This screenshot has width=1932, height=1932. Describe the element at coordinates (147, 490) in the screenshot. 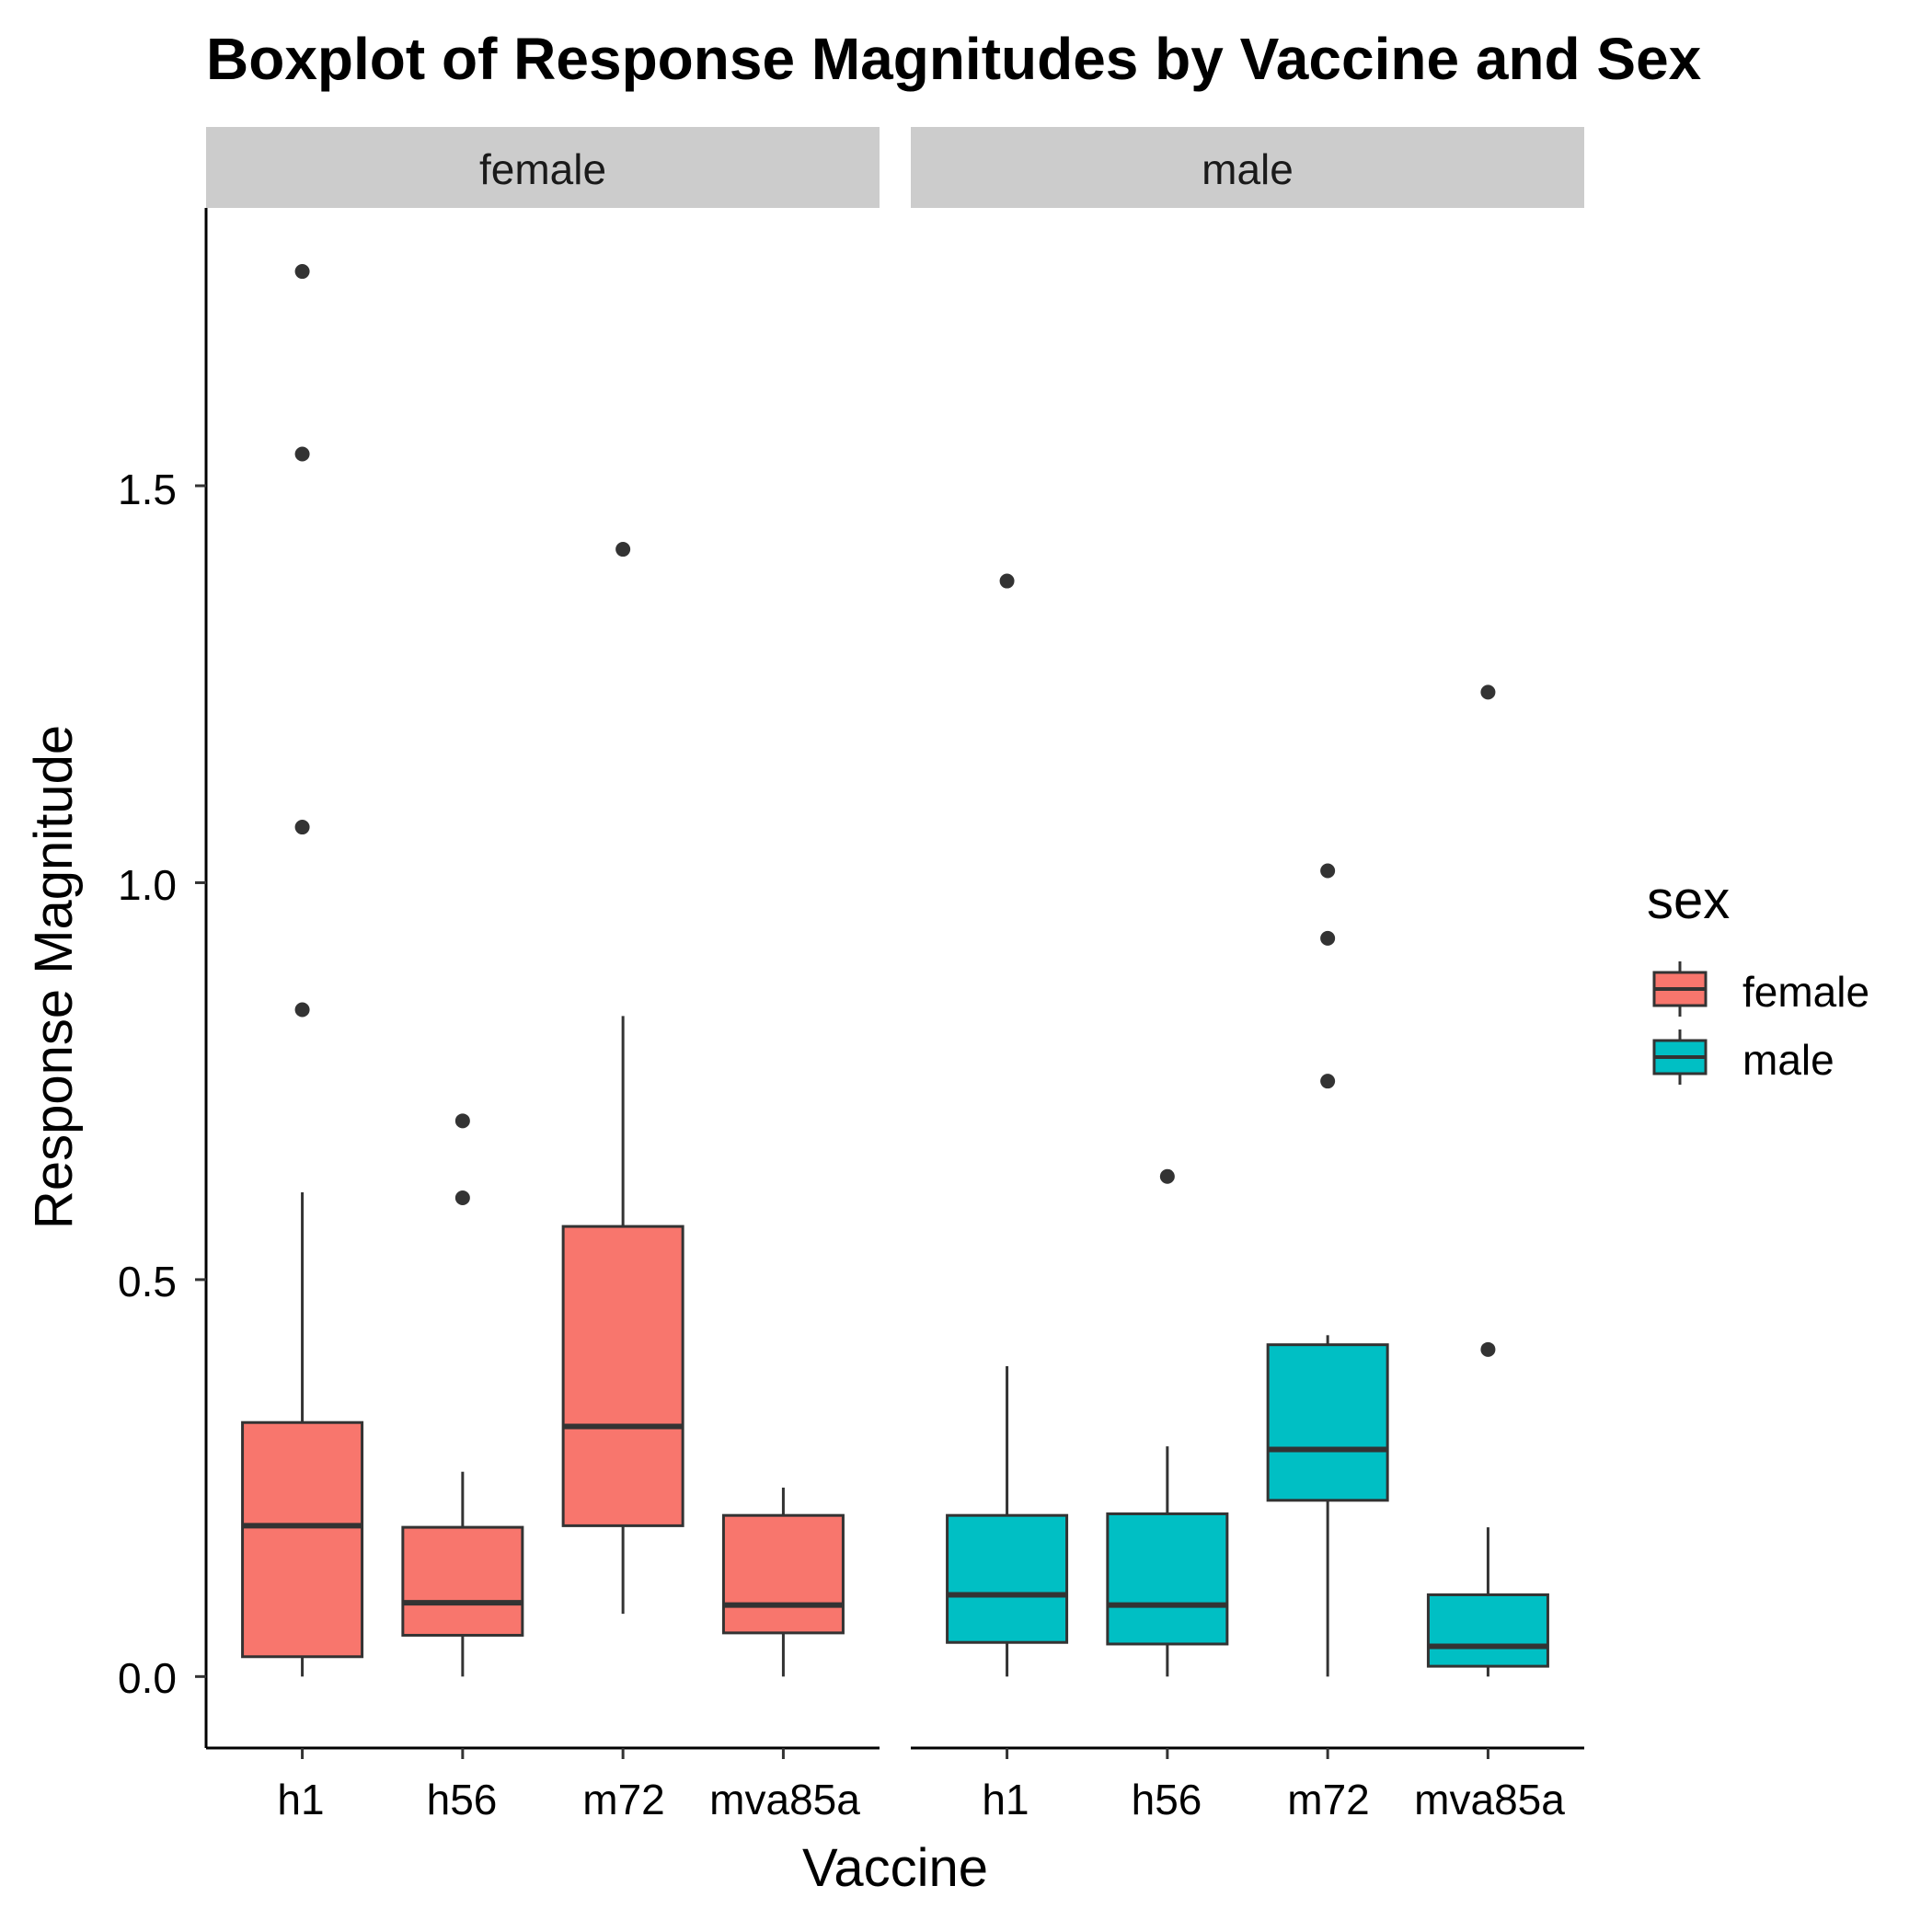

I see `y-tick-label: 1.5` at that location.